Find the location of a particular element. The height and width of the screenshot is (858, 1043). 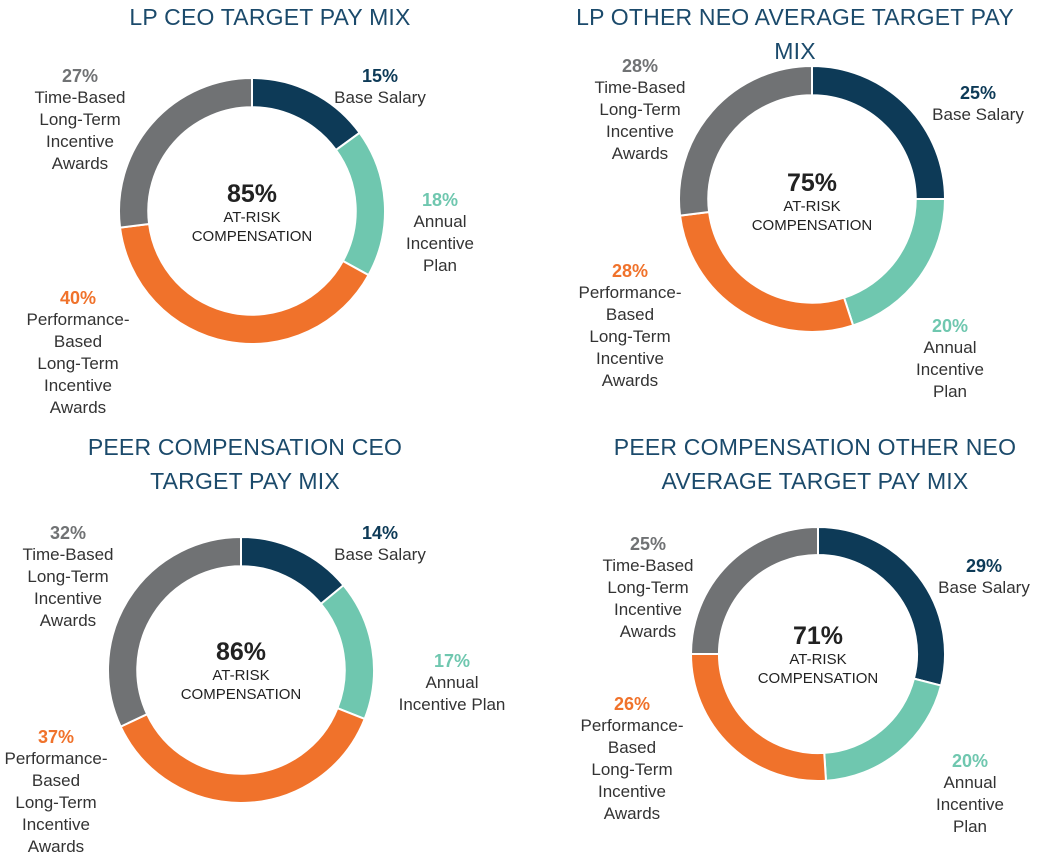

donut-peer-other-neo is located at coordinates (817, 653).